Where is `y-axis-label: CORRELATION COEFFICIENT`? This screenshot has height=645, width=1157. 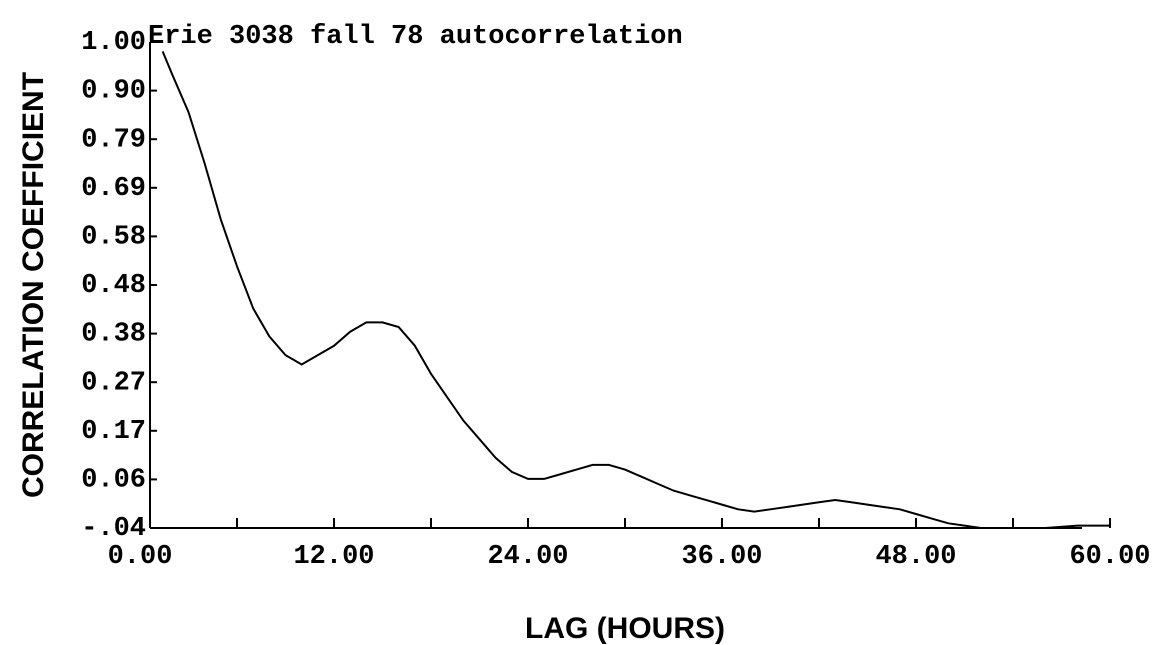
y-axis-label: CORRELATION COEFFICIENT is located at coordinates (33, 285).